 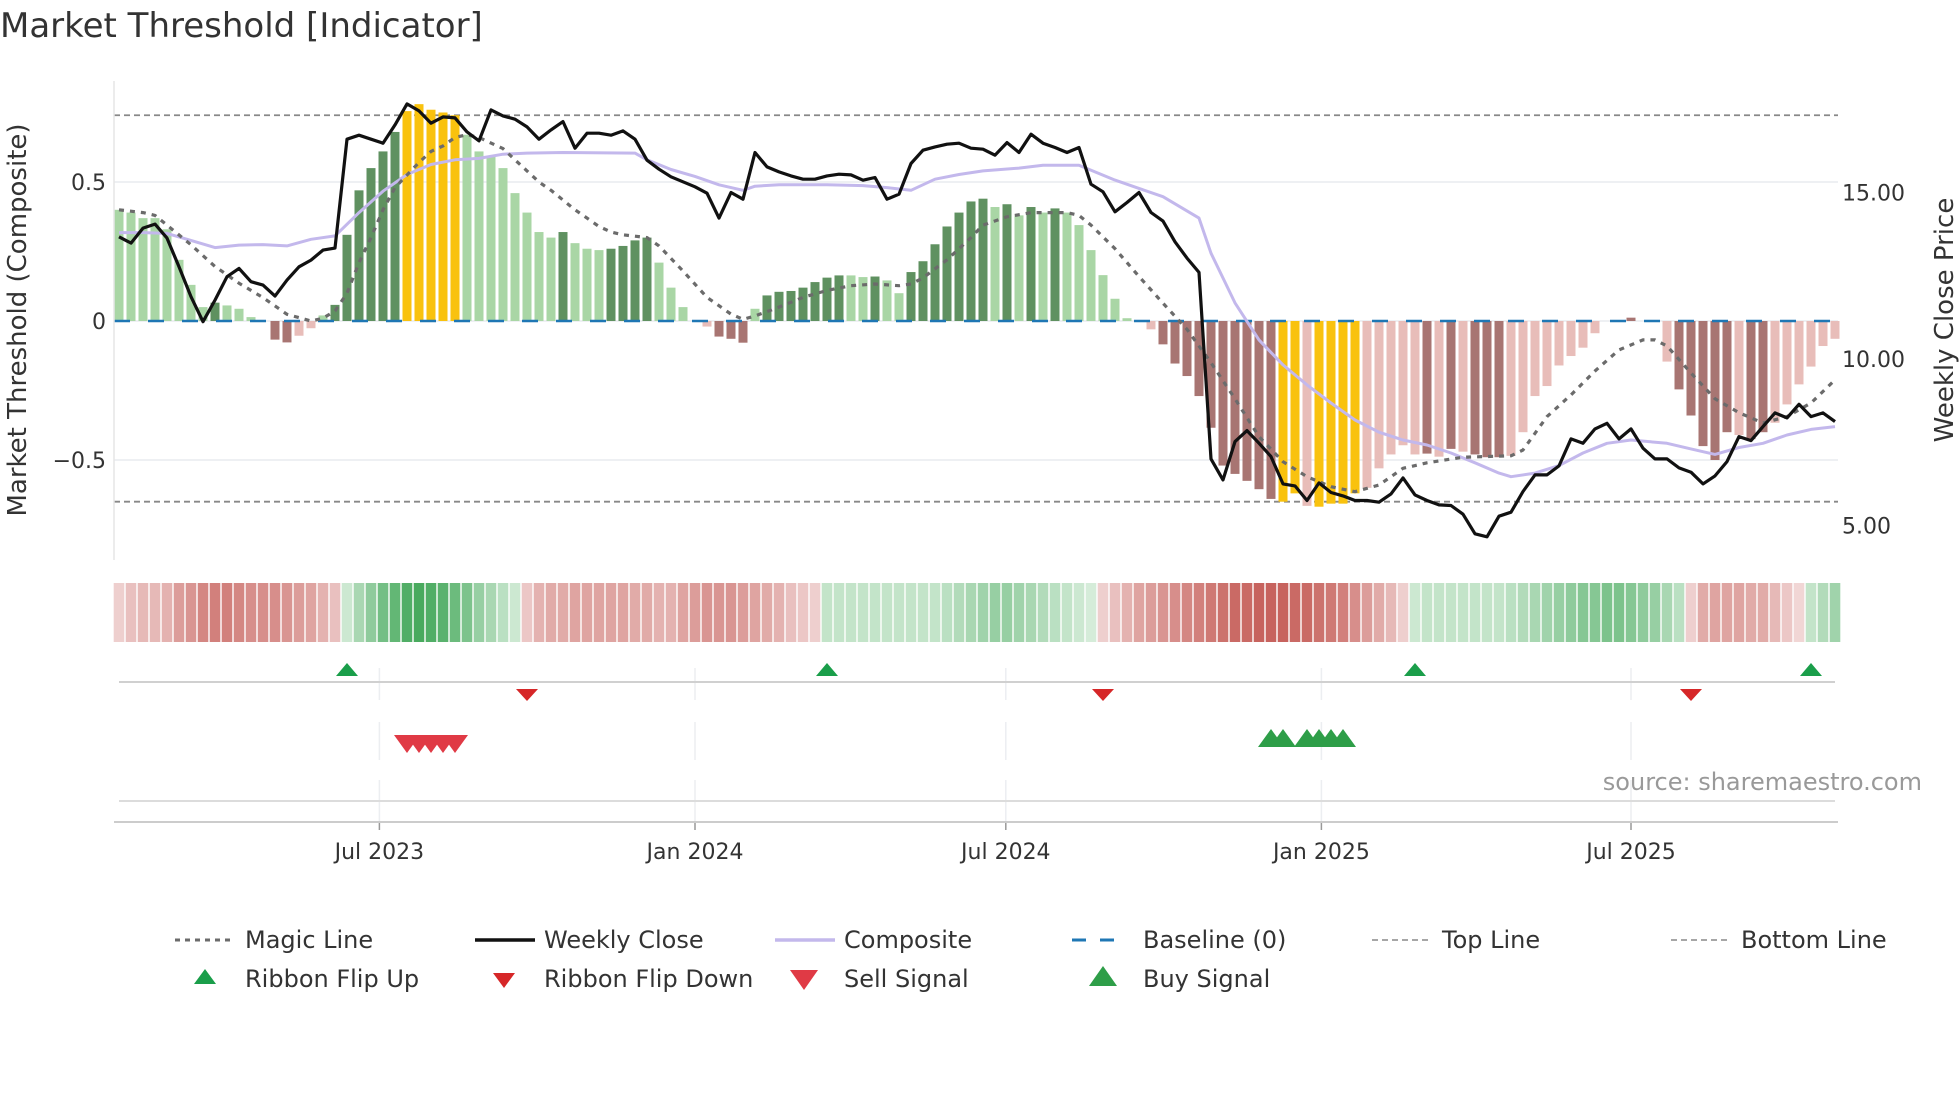 What do you see at coordinates (1699, 940) in the screenshot?
I see `legend-bottom-line-icon` at bounding box center [1699, 940].